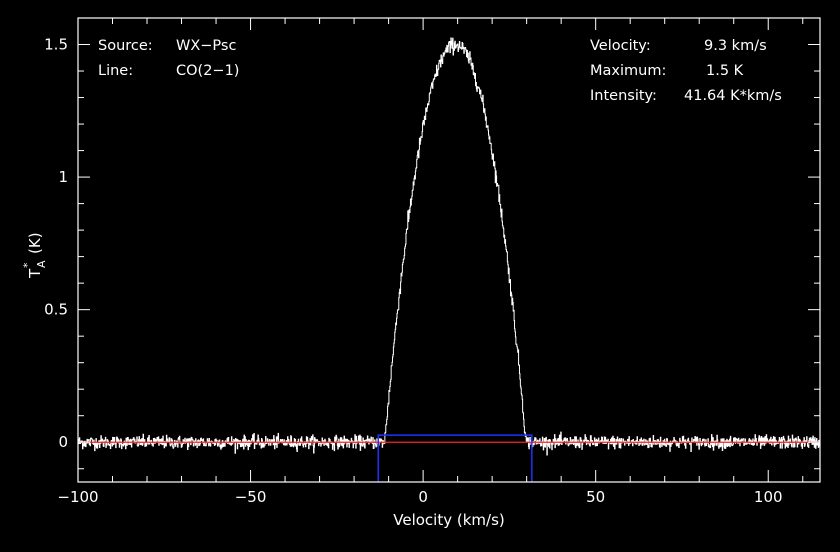  I want to click on x-tick-label: 0, so click(423, 497).